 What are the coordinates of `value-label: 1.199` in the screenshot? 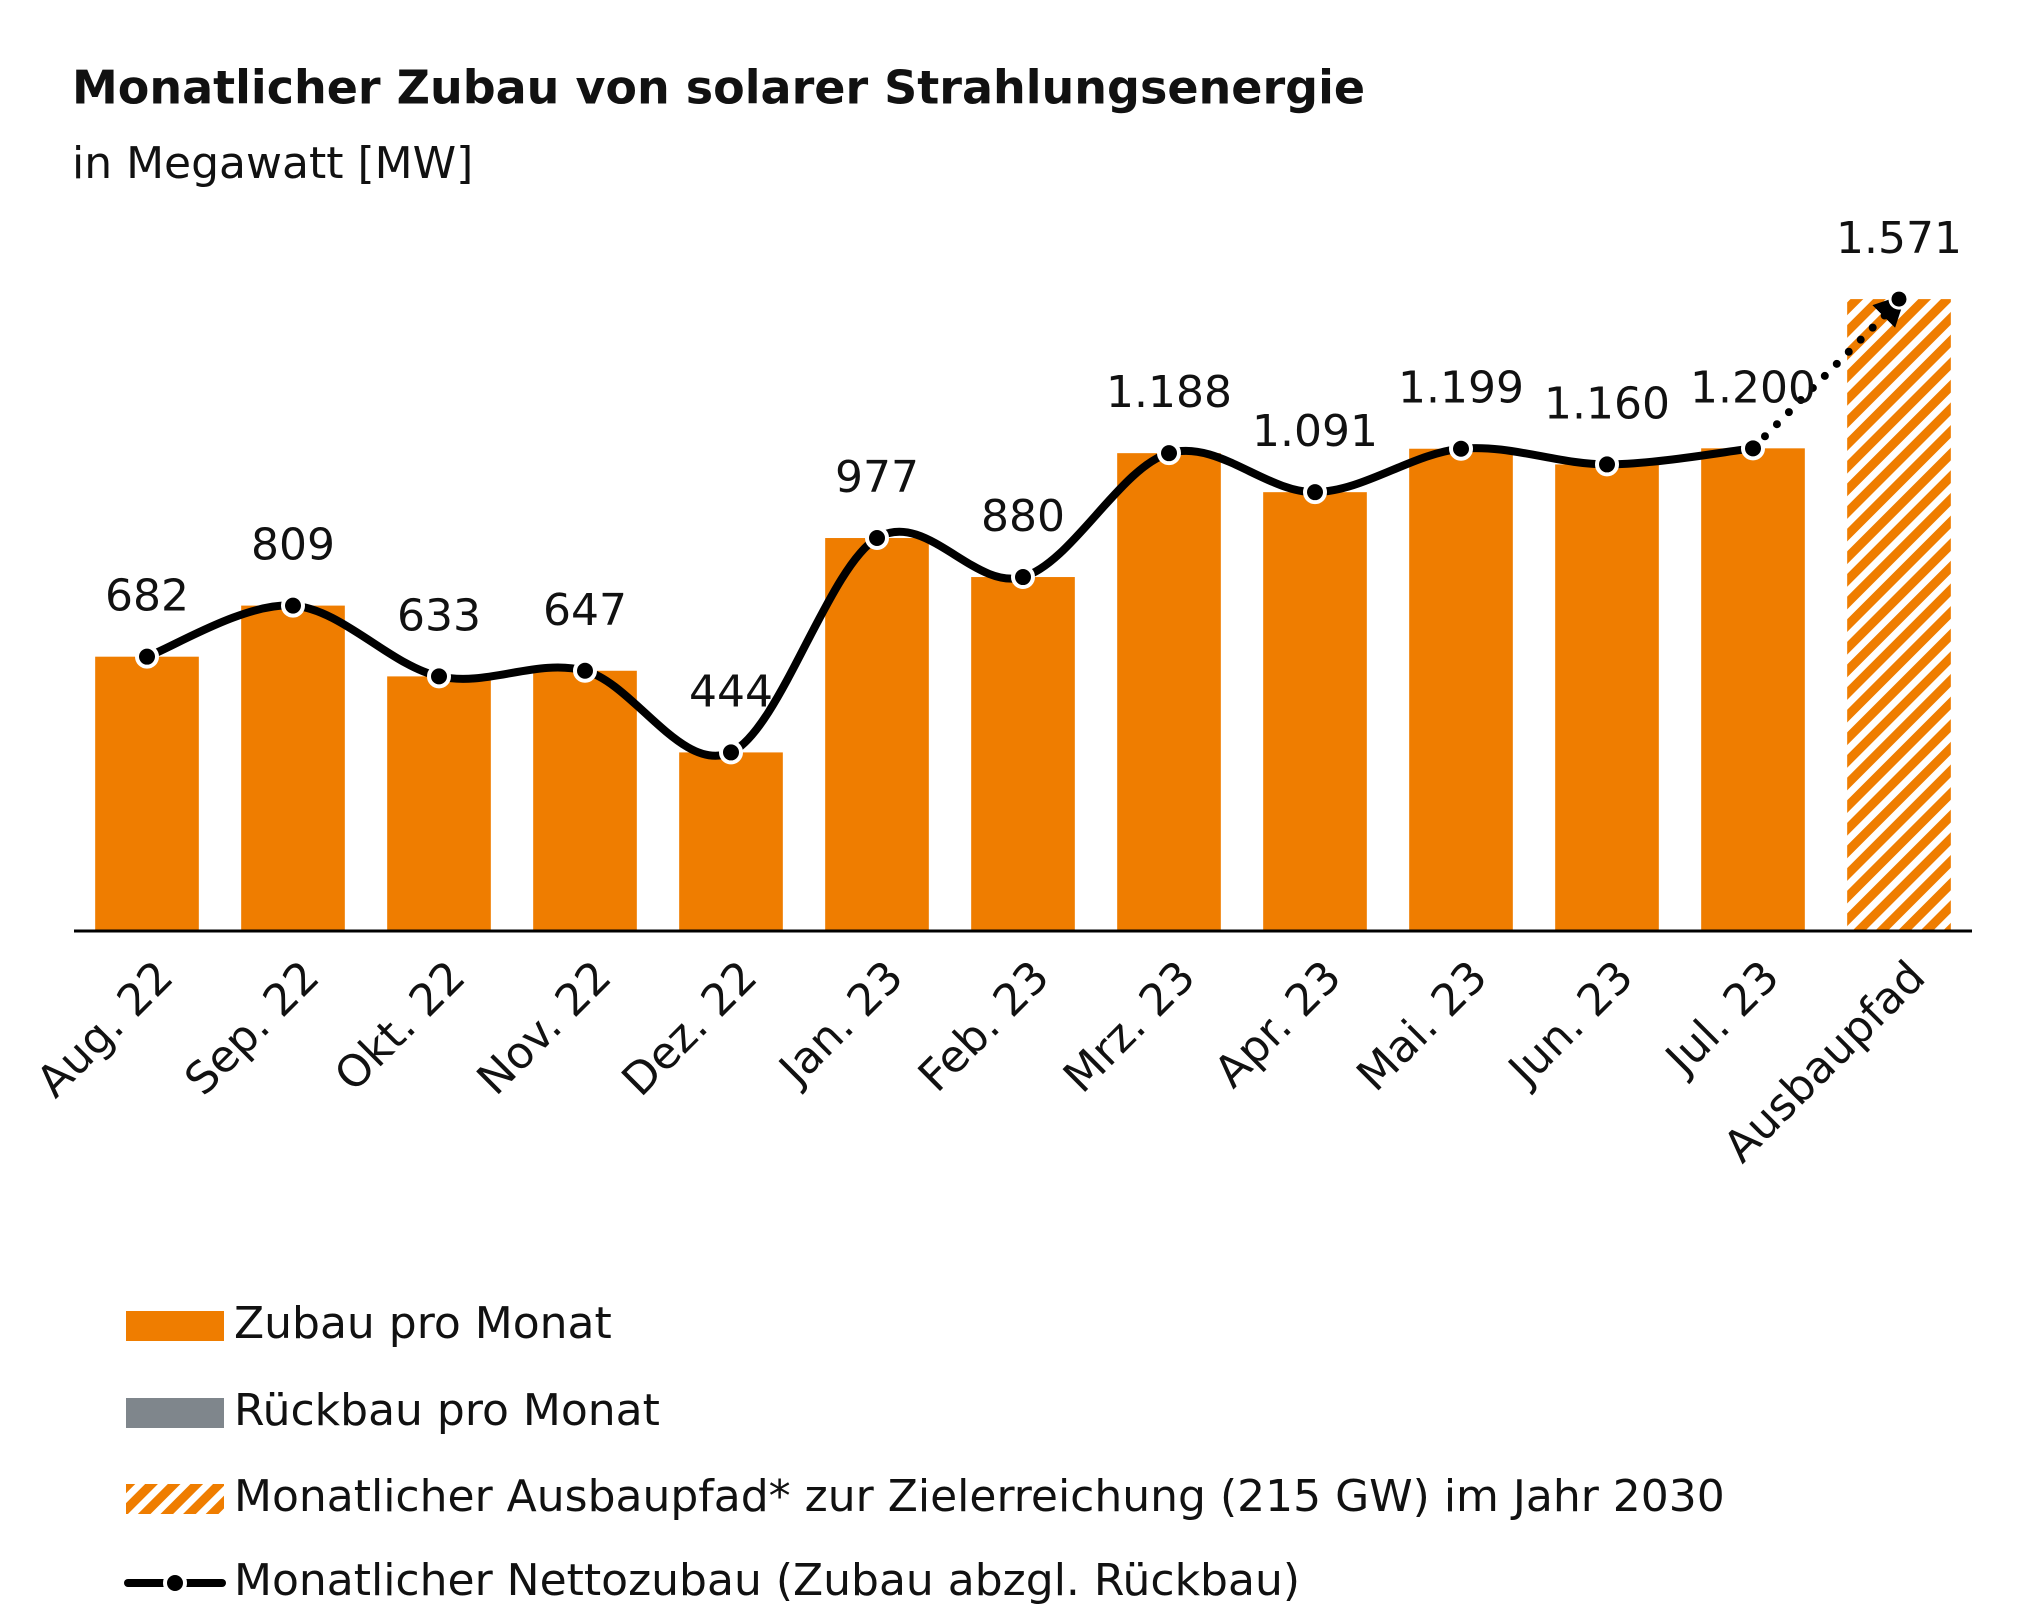 It's located at (1461, 388).